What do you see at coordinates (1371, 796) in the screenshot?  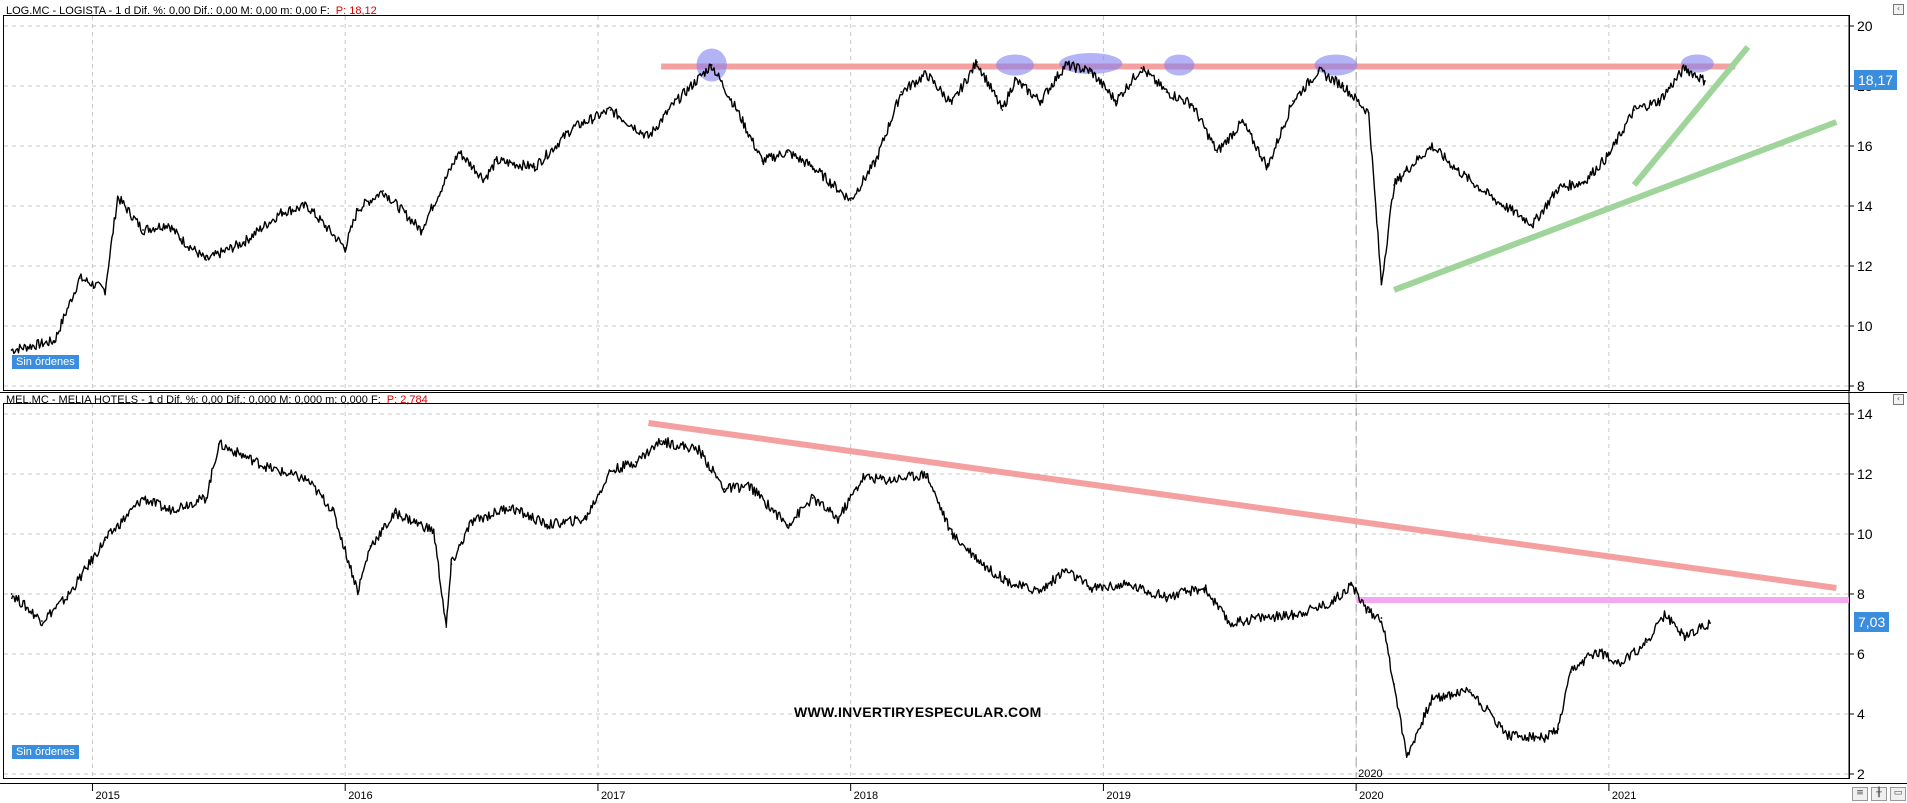 I see `x-tick-label: 2020` at bounding box center [1371, 796].